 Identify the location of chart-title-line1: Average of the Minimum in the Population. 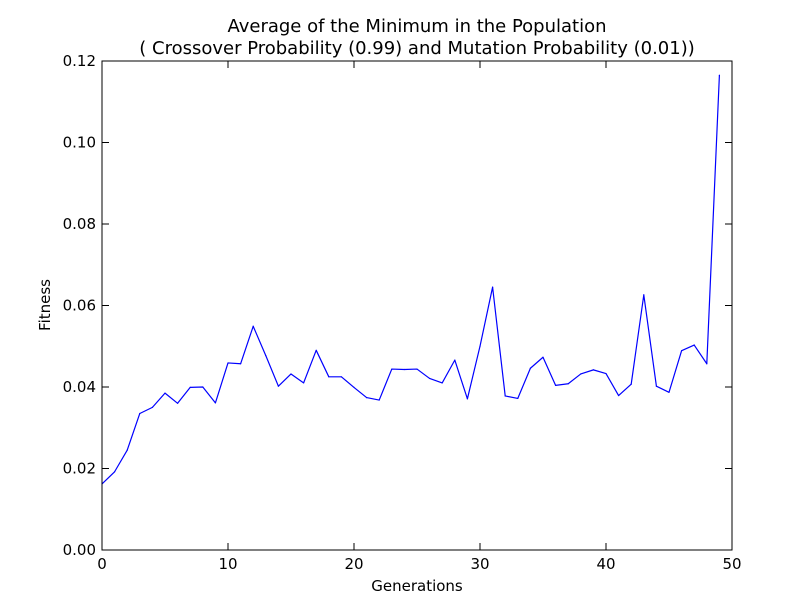
(416, 26).